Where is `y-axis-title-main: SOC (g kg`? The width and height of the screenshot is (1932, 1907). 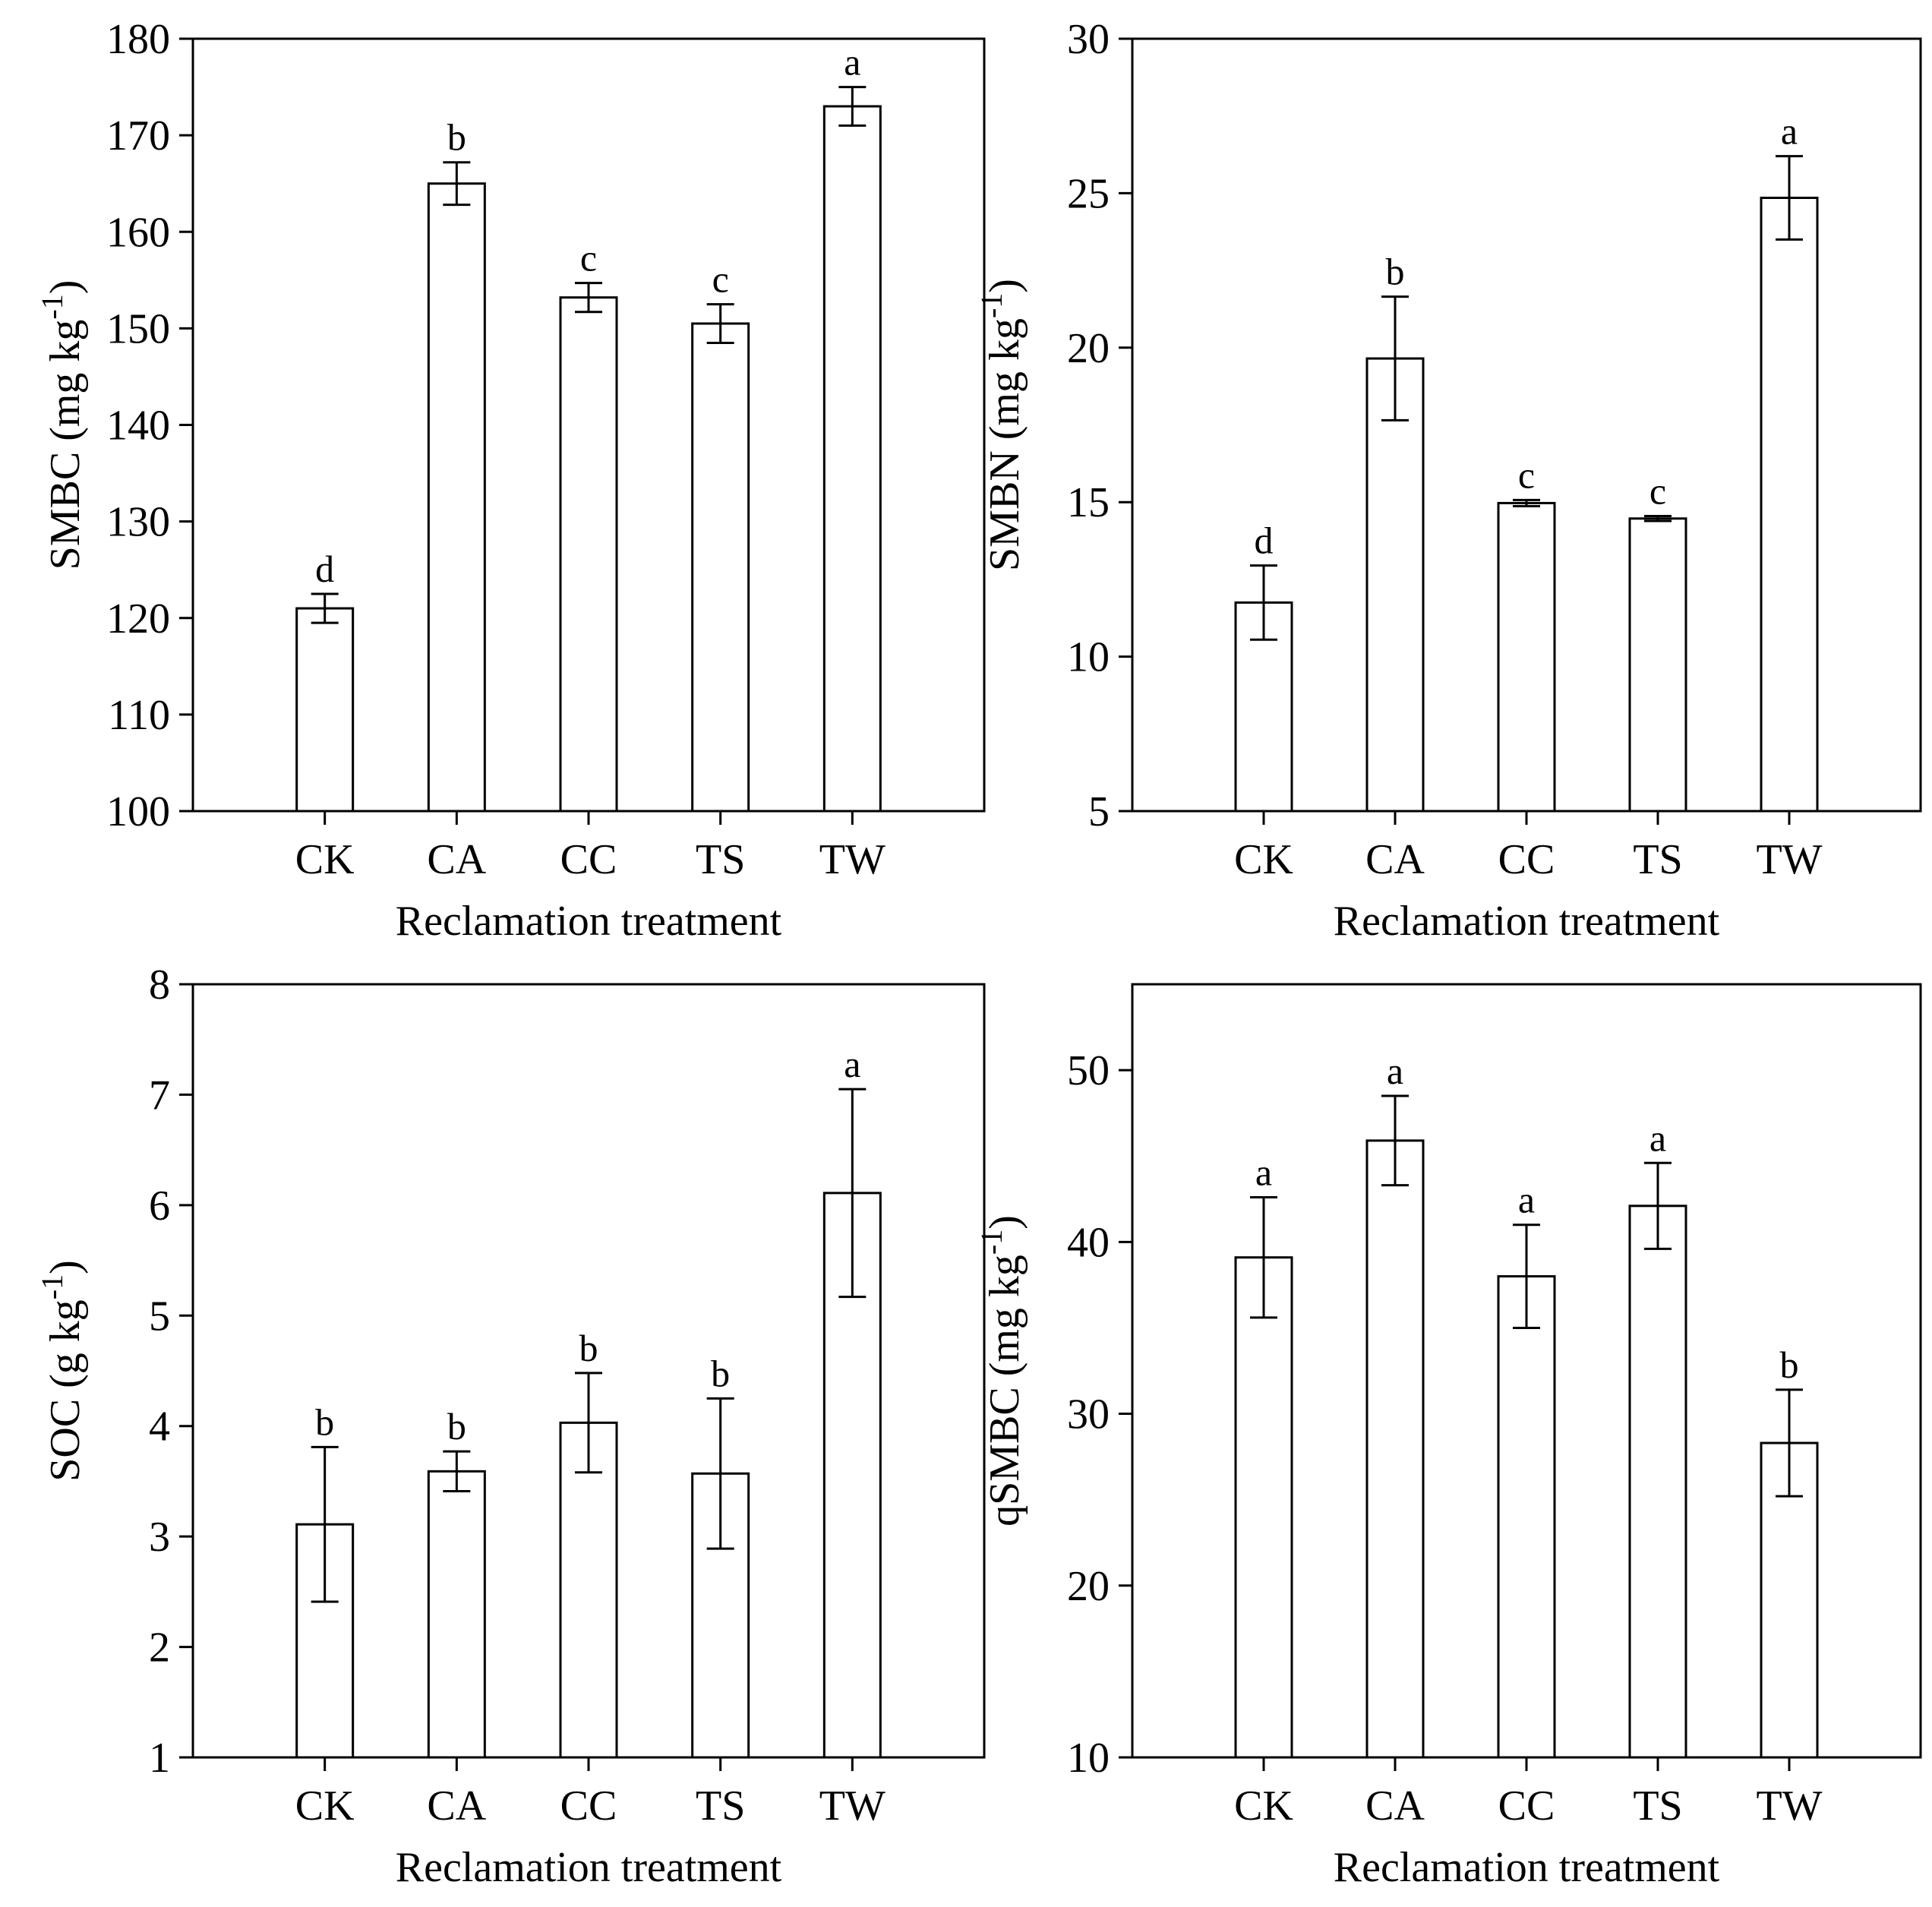 y-axis-title-main: SOC (g kg is located at coordinates (65, 1390).